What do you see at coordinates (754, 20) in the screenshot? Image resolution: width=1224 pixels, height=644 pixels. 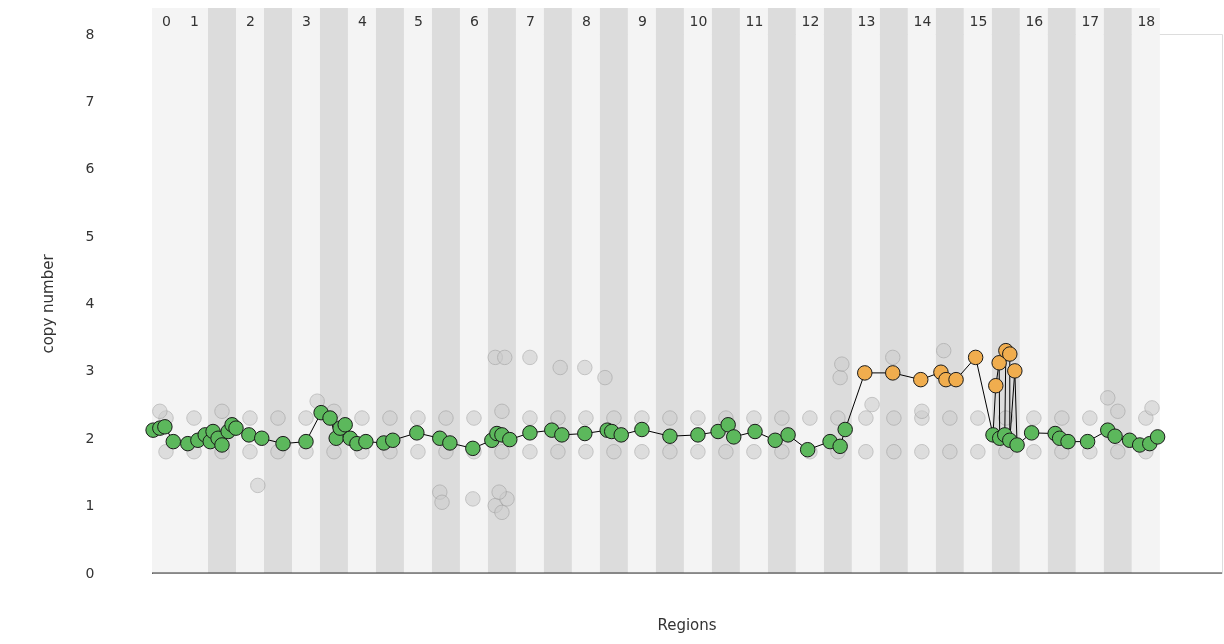 I see `x-tick-label: 11` at bounding box center [754, 20].